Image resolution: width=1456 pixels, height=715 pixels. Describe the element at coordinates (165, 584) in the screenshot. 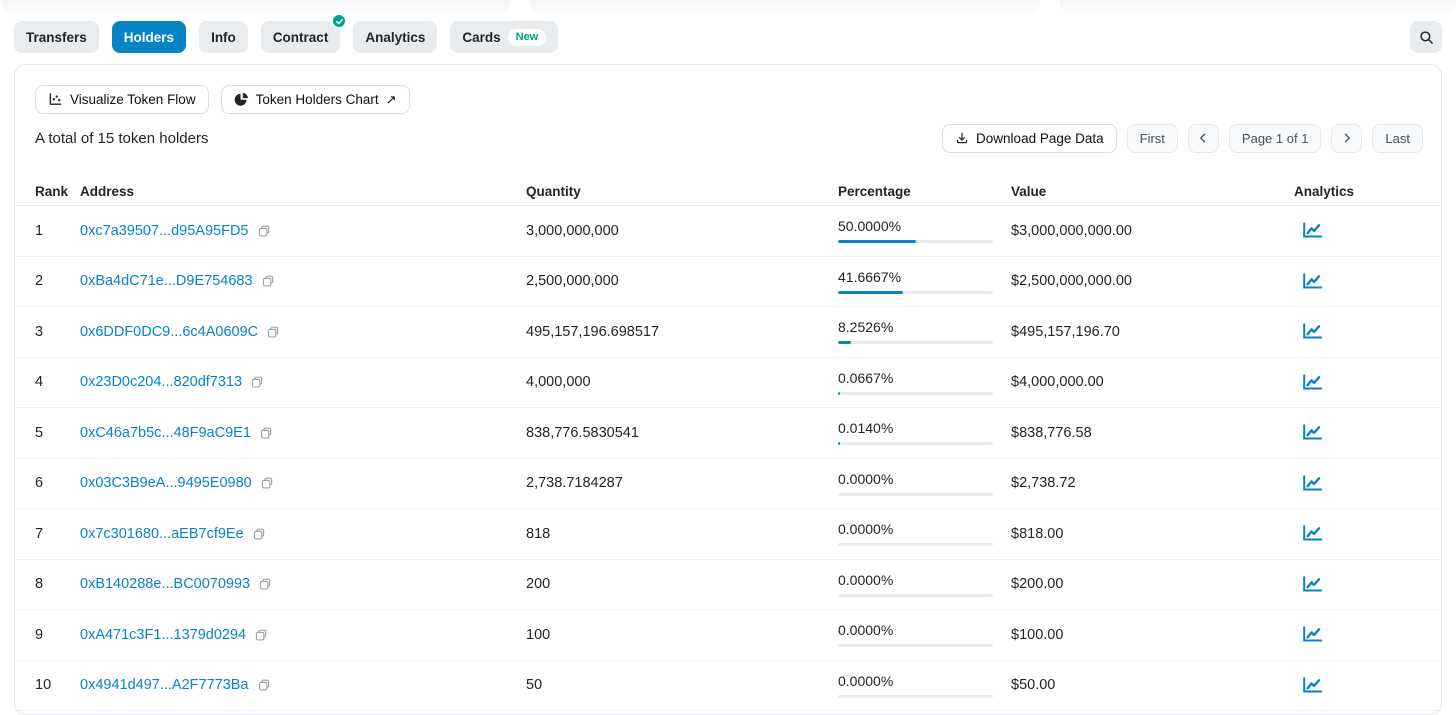

I see `address-link: 0xB140288e...BC0070993` at that location.